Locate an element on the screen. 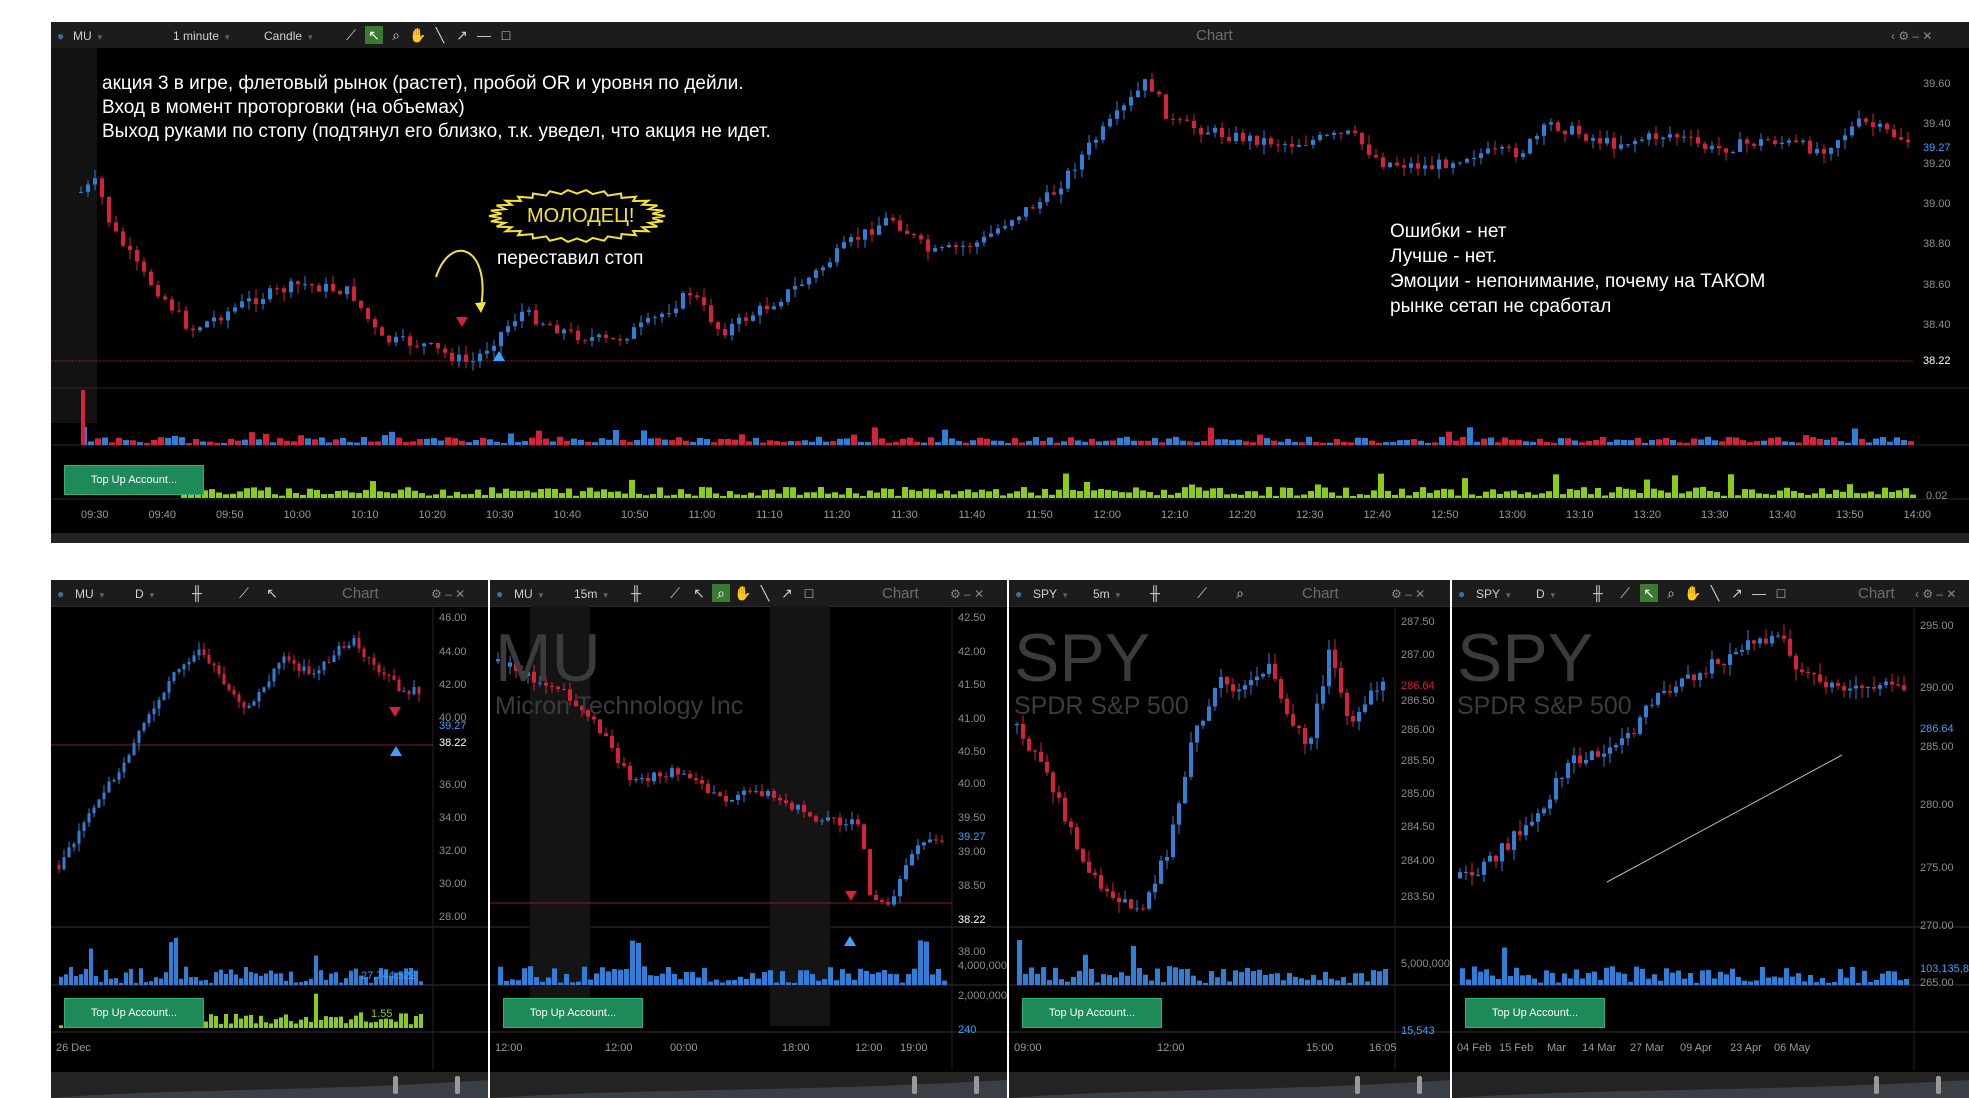  interval-select: 5m is located at coordinates (1106, 594).